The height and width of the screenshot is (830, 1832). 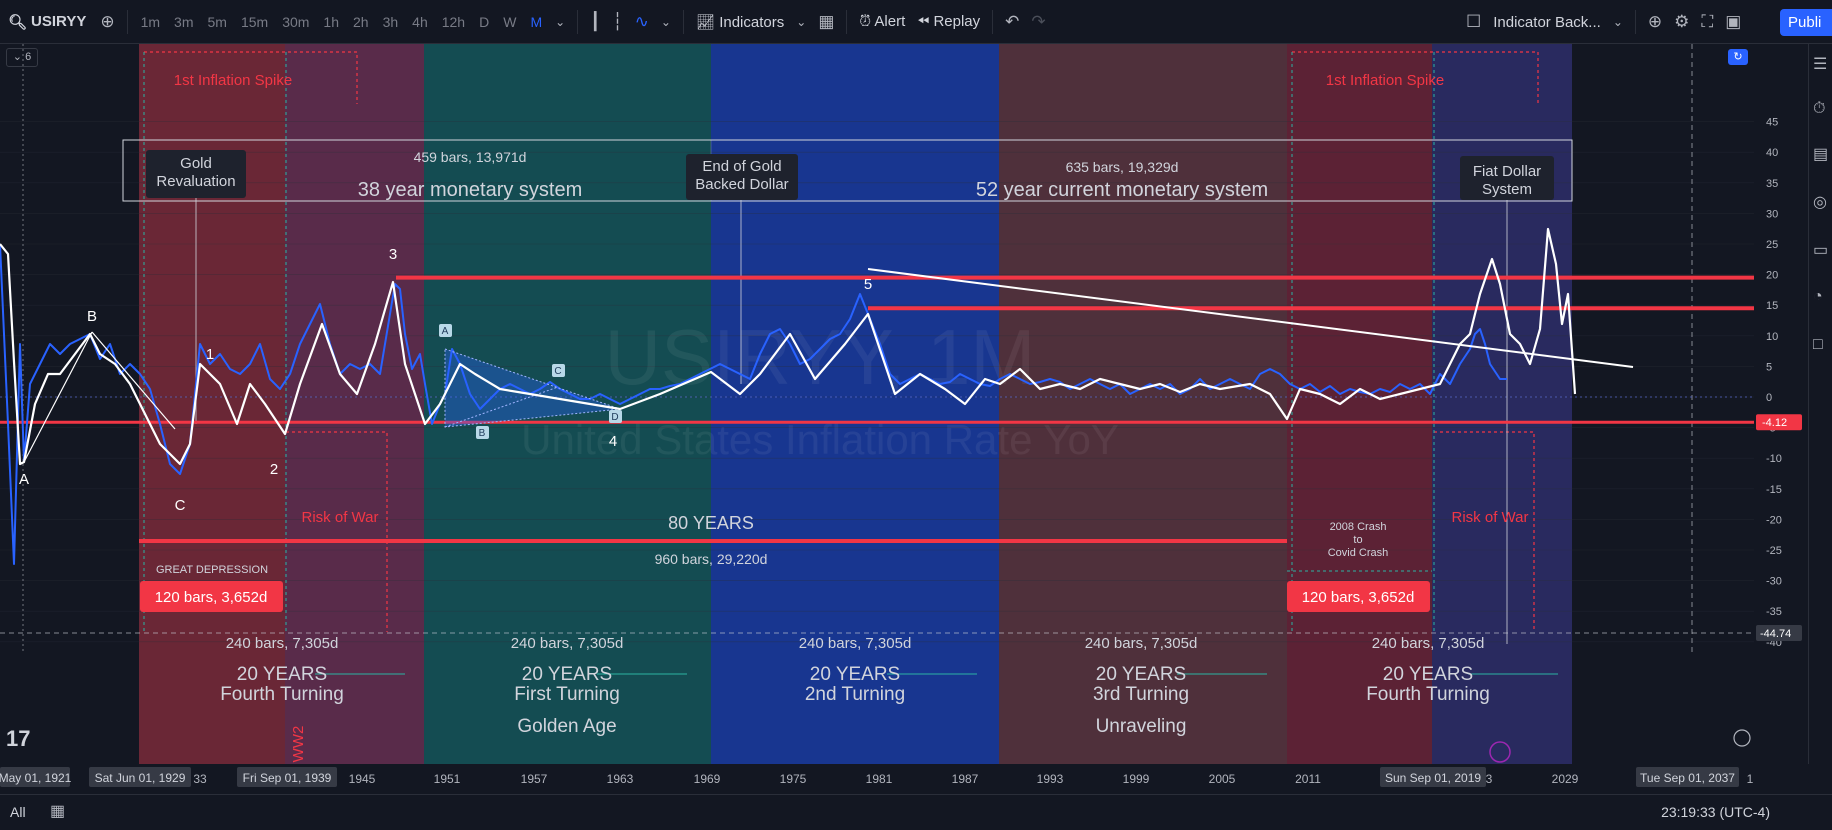 What do you see at coordinates (58, 811) in the screenshot?
I see `calendar-range-icon: ▦` at bounding box center [58, 811].